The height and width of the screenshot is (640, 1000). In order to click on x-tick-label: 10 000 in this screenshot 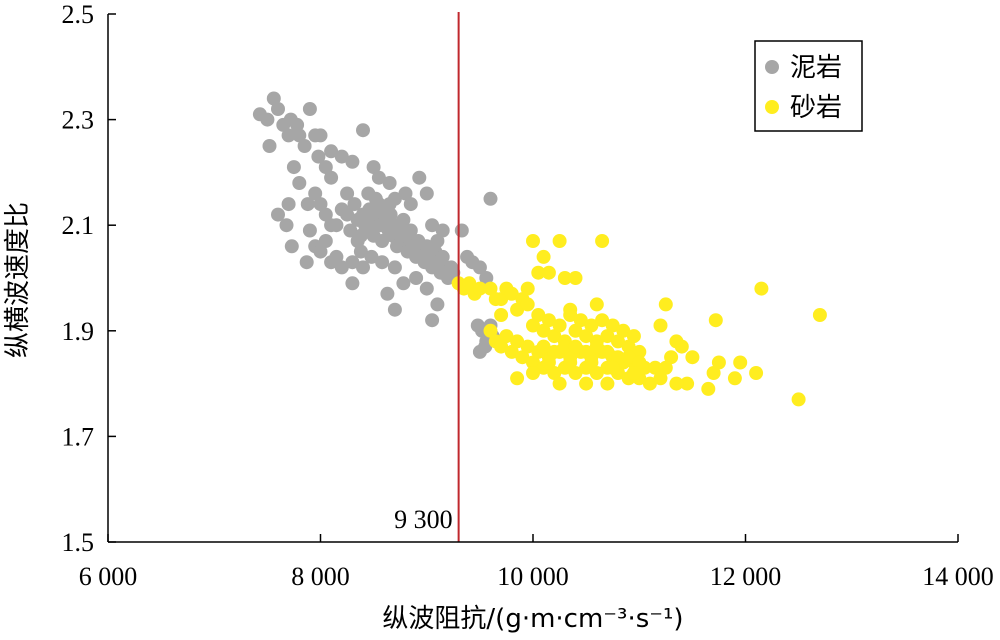, I will do `click(533, 576)`.